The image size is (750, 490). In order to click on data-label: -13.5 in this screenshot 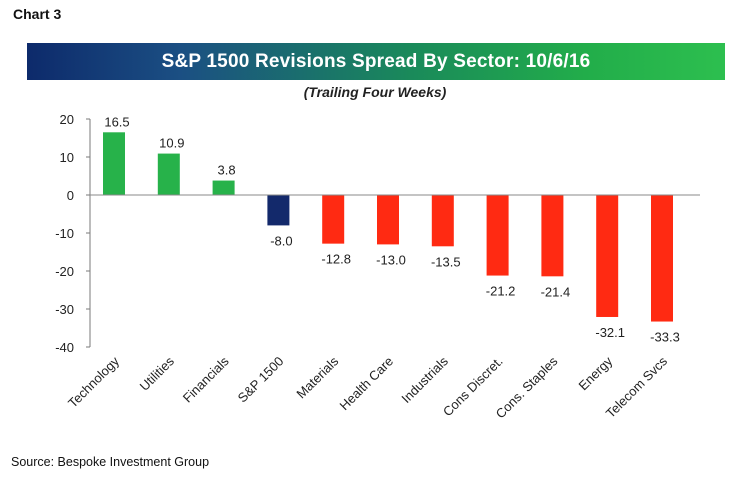, I will do `click(446, 261)`.